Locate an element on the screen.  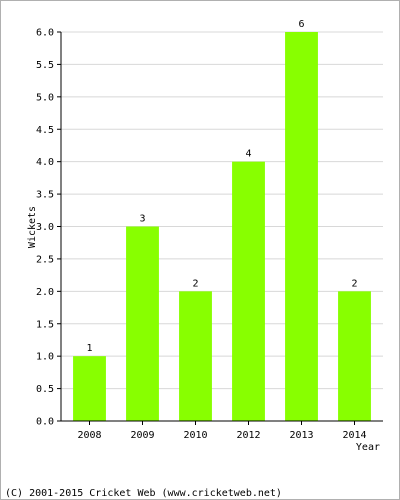
bar-2010 is located at coordinates (195, 356).